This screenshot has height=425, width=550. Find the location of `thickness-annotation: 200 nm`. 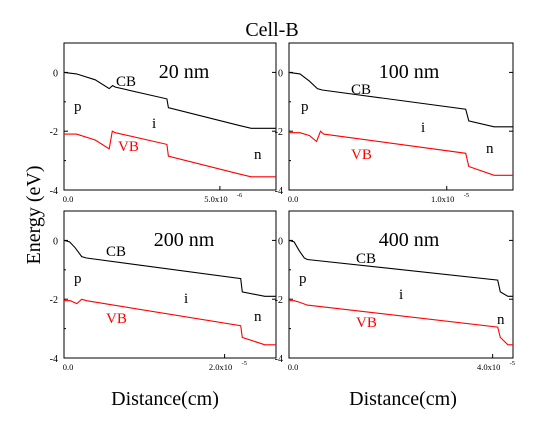

thickness-annotation: 200 nm is located at coordinates (184, 240).